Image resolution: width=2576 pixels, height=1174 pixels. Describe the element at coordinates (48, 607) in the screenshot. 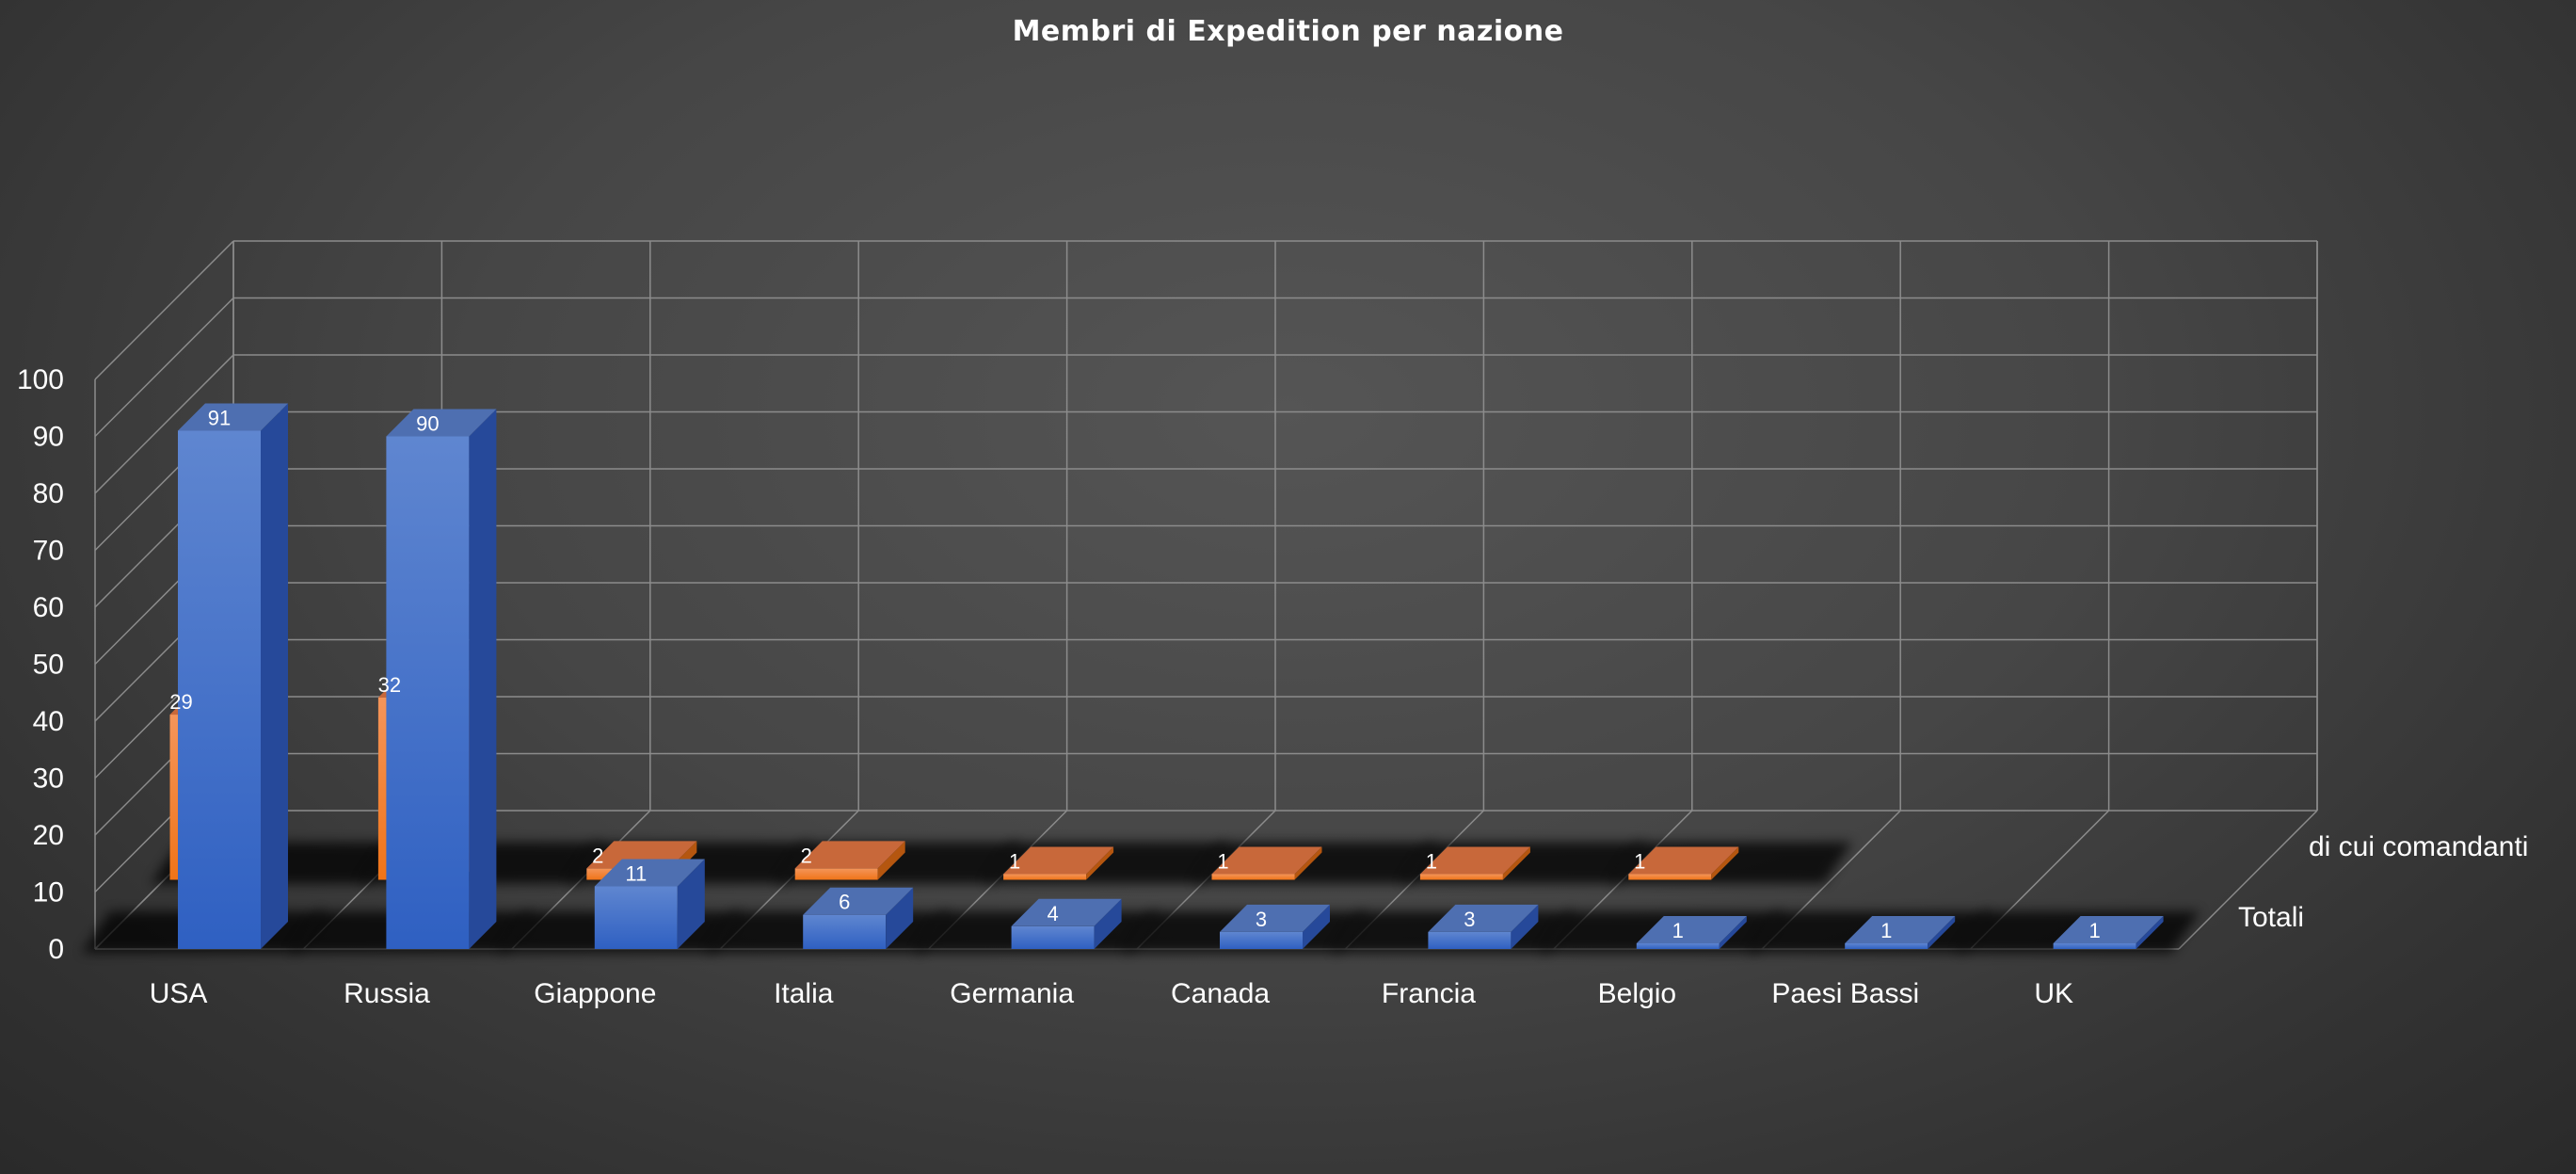

I see `y-tick-label: 60` at that location.